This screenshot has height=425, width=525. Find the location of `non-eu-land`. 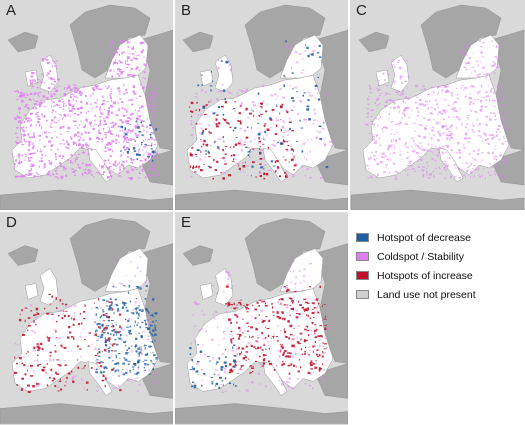

non-eu-land is located at coordinates (261, 413).